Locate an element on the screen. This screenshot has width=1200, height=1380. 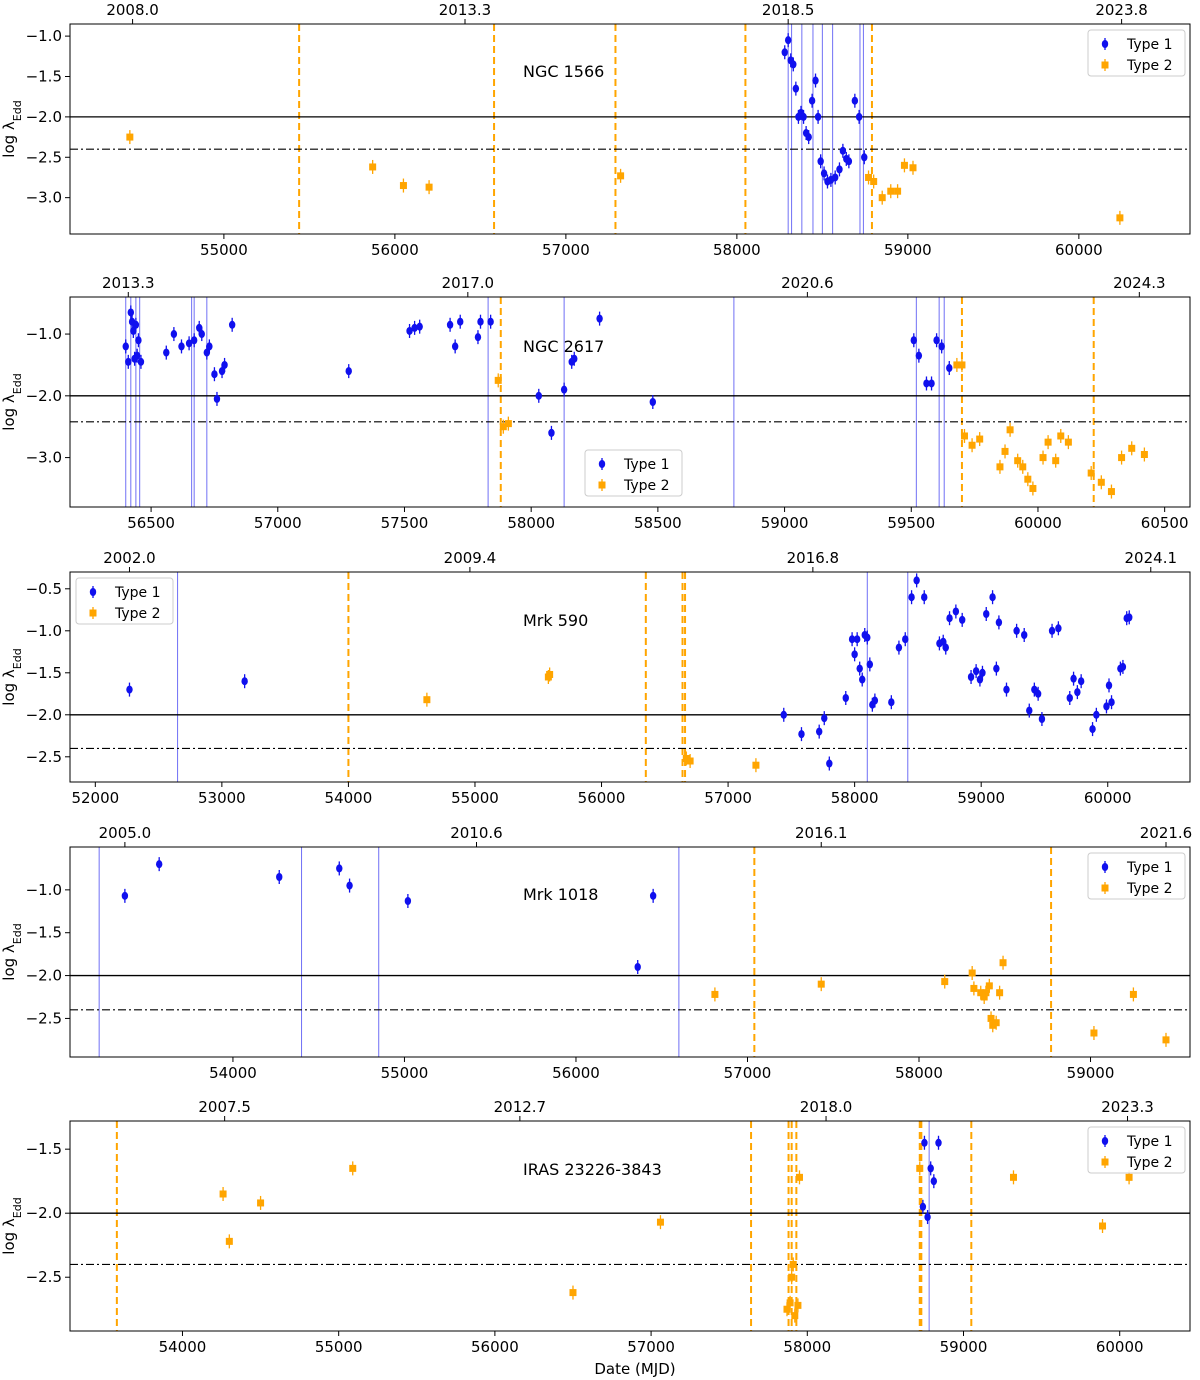
x-tick-label: 60500 is located at coordinates (1165, 523).